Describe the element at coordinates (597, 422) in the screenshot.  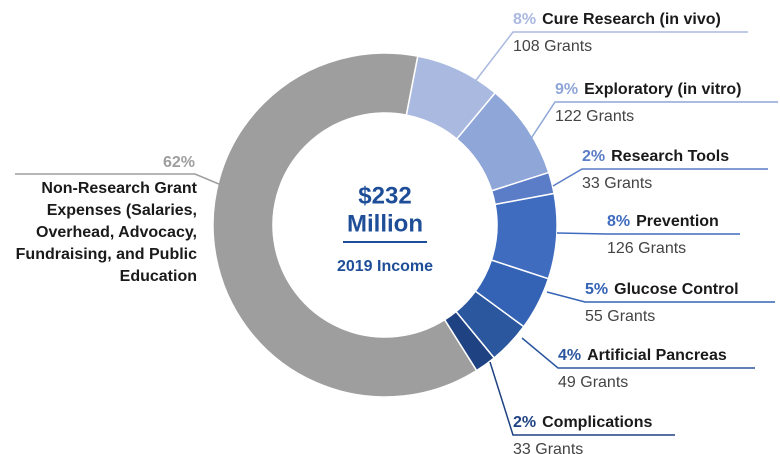
I see `category-name: Complications` at that location.